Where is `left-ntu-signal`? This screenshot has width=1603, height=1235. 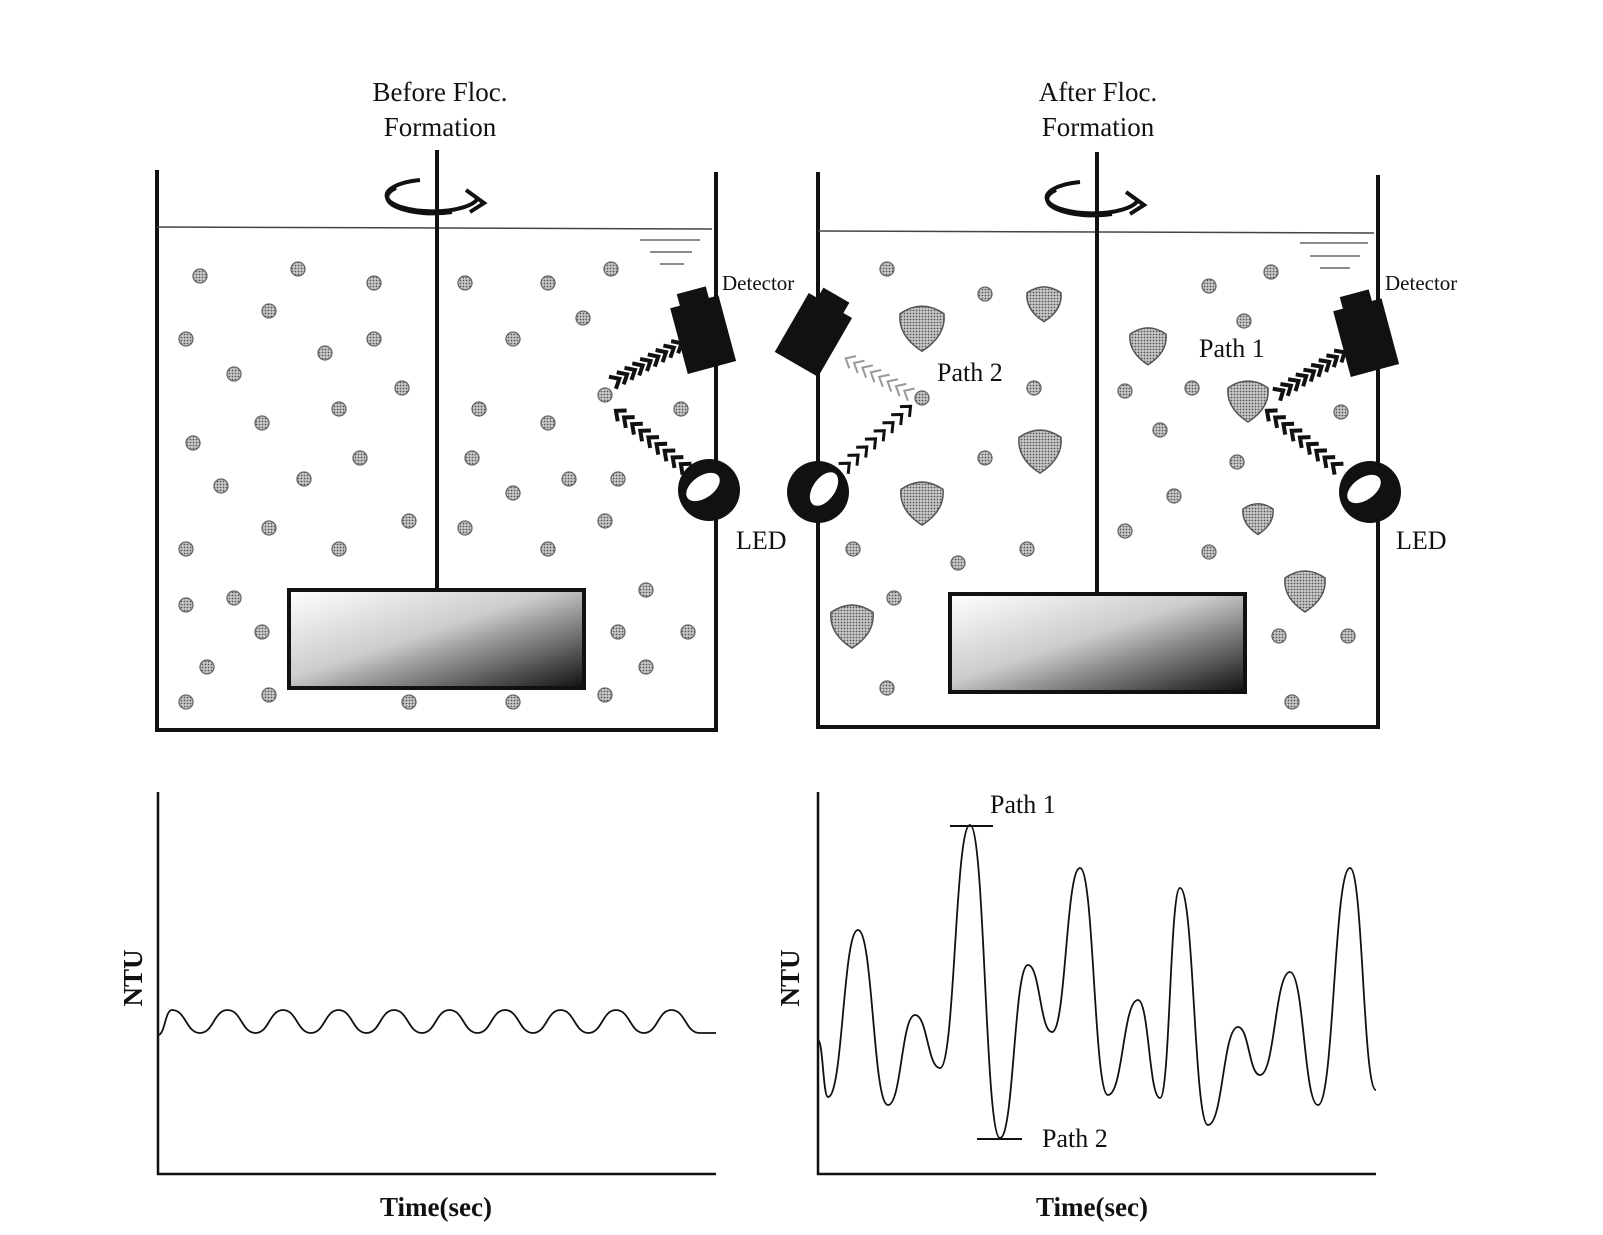
left-ntu-signal is located at coordinates (436, 1022).